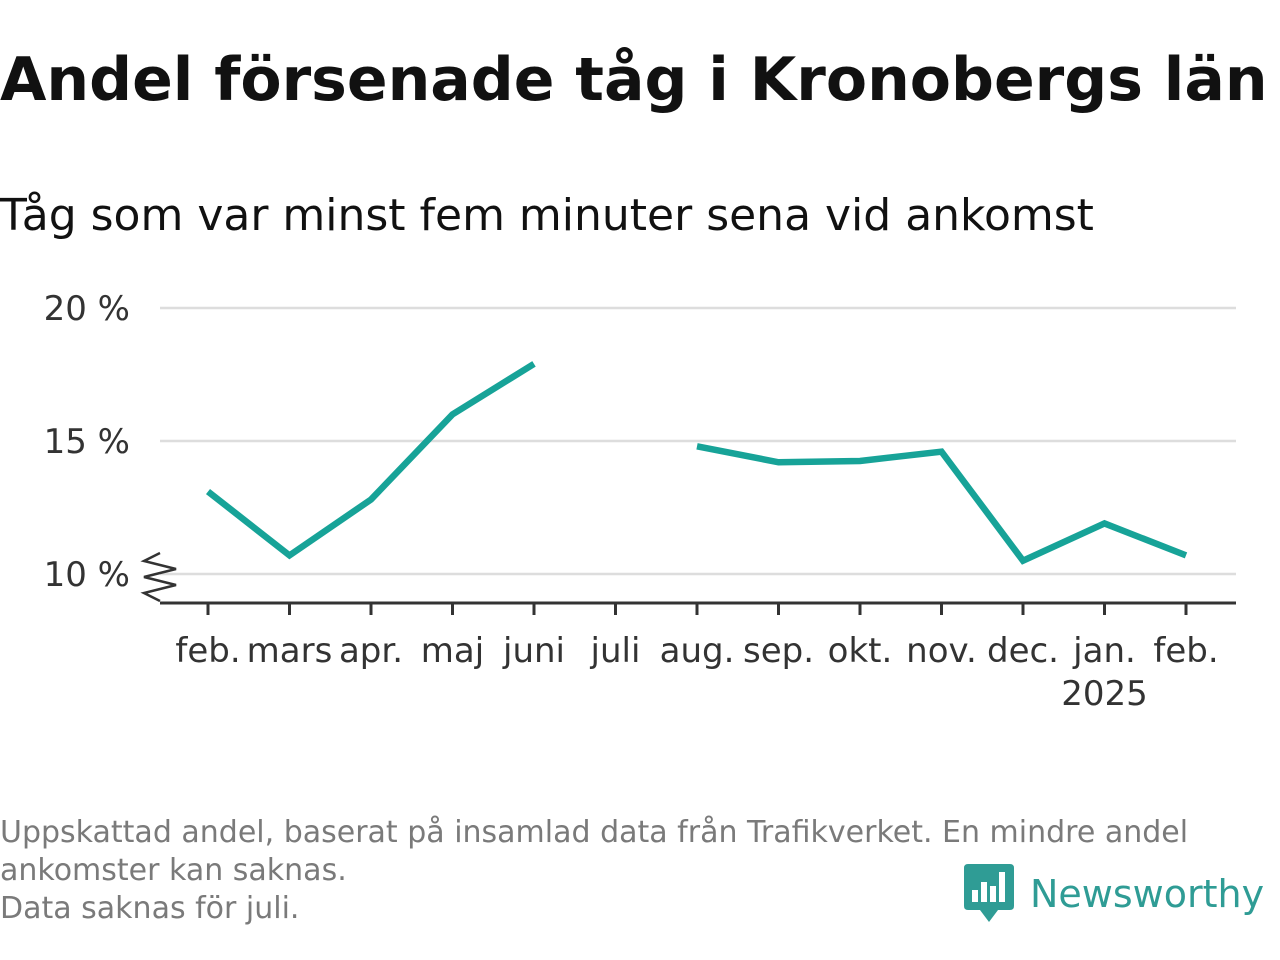  What do you see at coordinates (1104, 651) in the screenshot?
I see `x-tick-label: jan.` at bounding box center [1104, 651].